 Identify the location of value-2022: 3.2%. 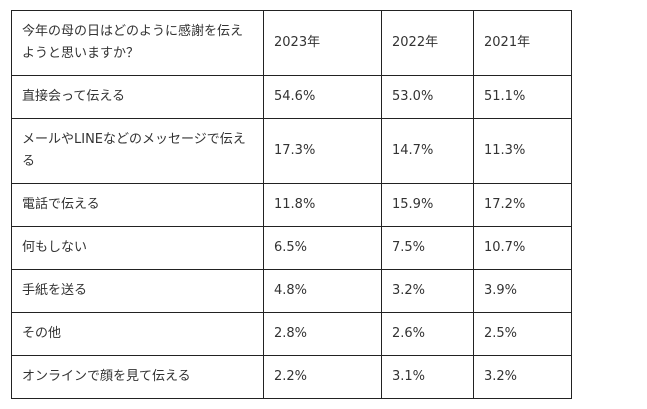
(427, 291).